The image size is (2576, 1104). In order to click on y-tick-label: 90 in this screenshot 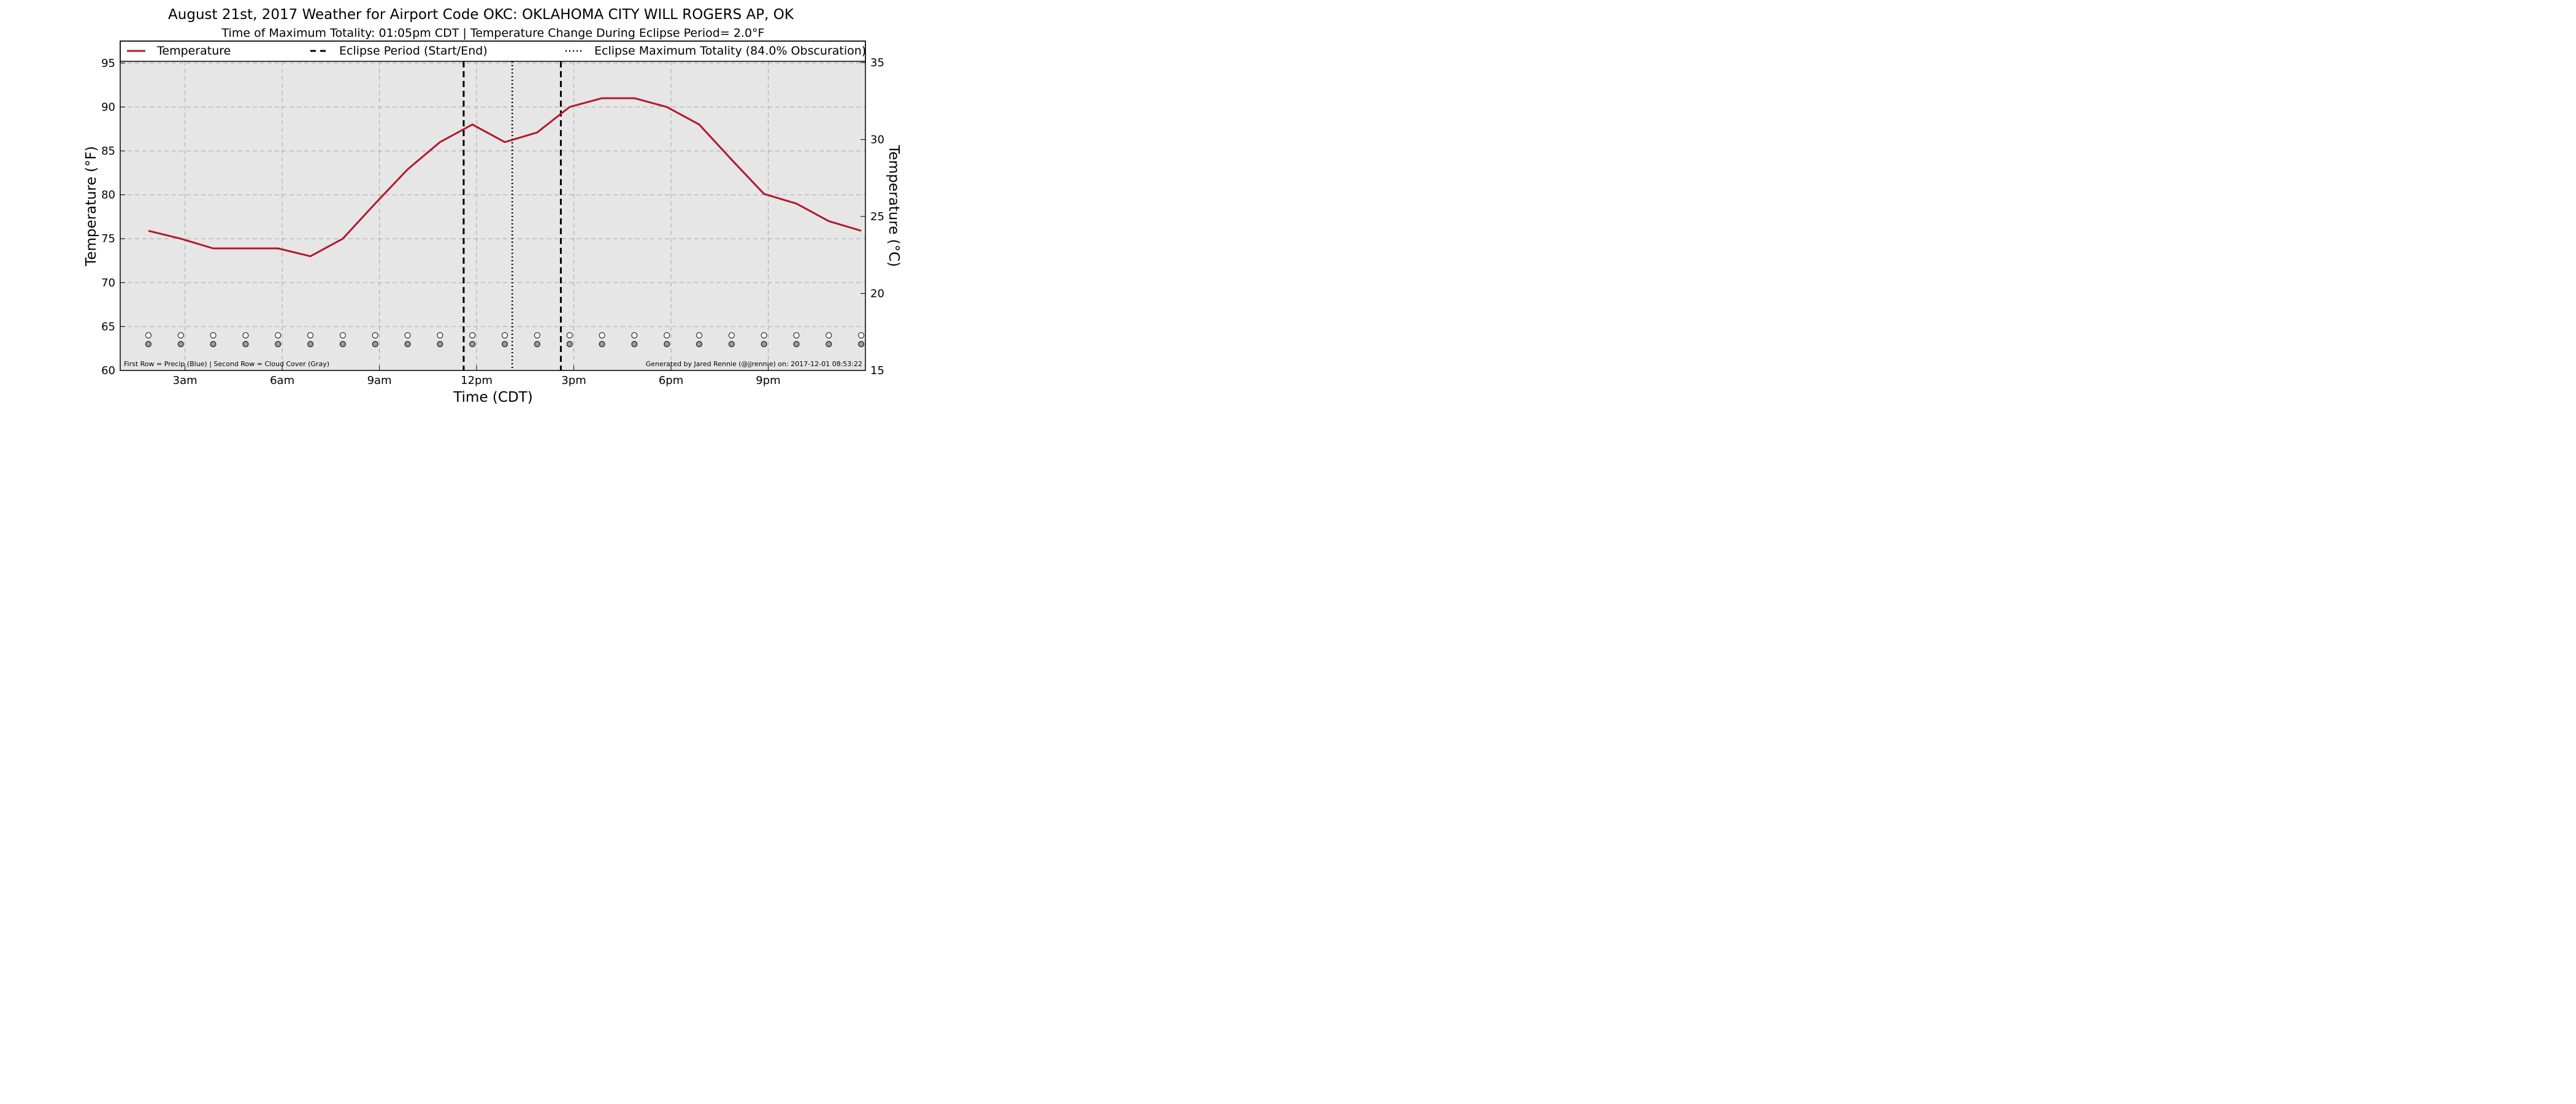, I will do `click(108, 107)`.